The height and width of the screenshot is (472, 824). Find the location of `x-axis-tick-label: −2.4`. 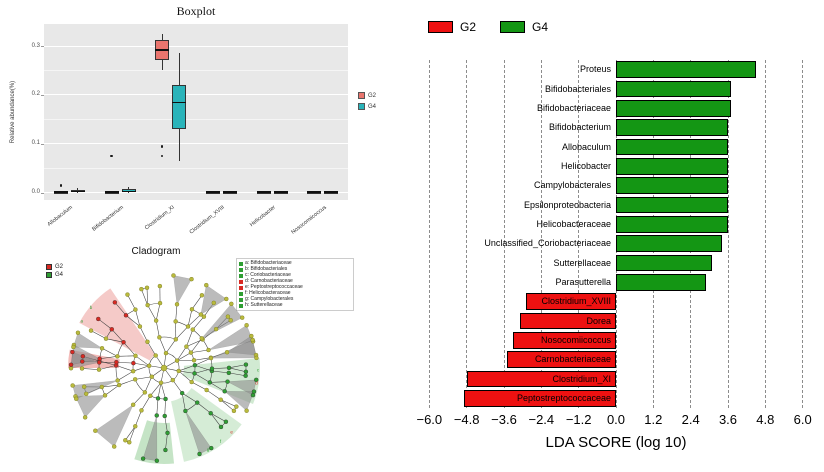

x-axis-tick-label: −2.4 is located at coordinates (541, 419).